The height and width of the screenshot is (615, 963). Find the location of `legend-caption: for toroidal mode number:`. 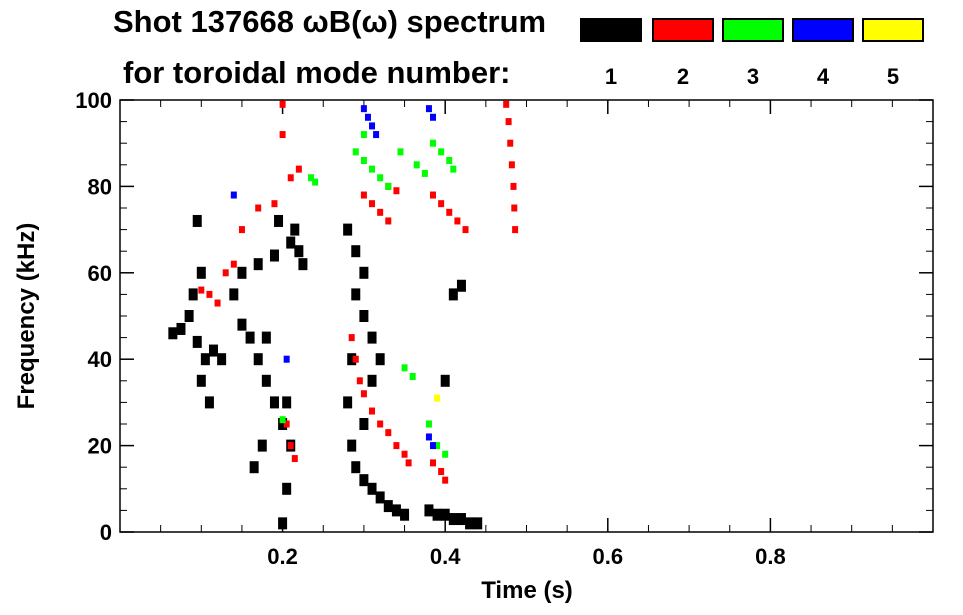

legend-caption: for toroidal mode number: is located at coordinates (317, 72).